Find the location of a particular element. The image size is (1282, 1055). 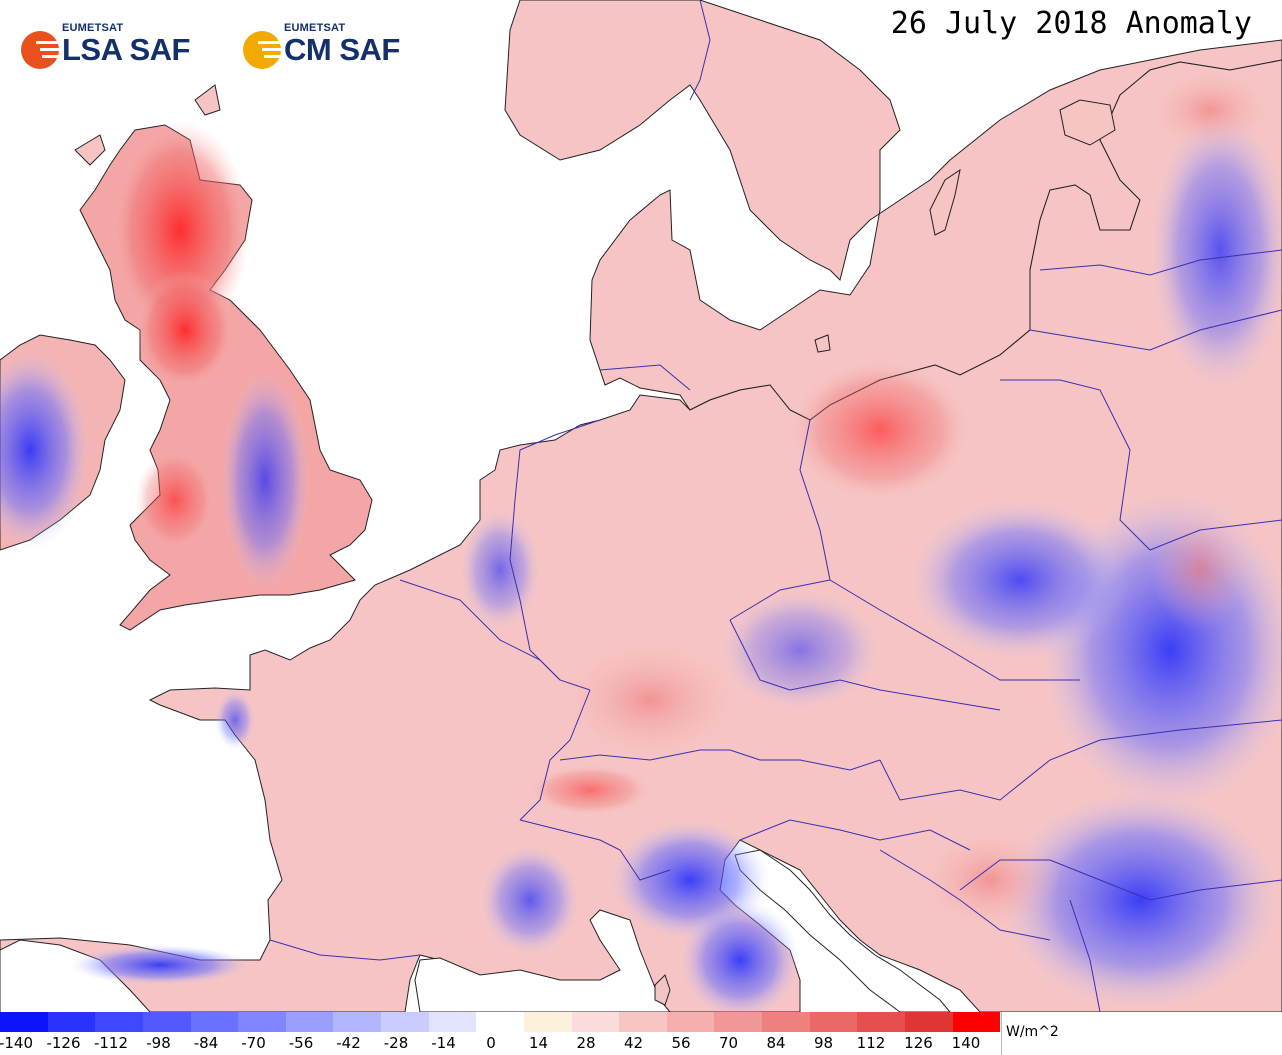

lsa-saf-name-label: LSA SAF is located at coordinates (126, 49).